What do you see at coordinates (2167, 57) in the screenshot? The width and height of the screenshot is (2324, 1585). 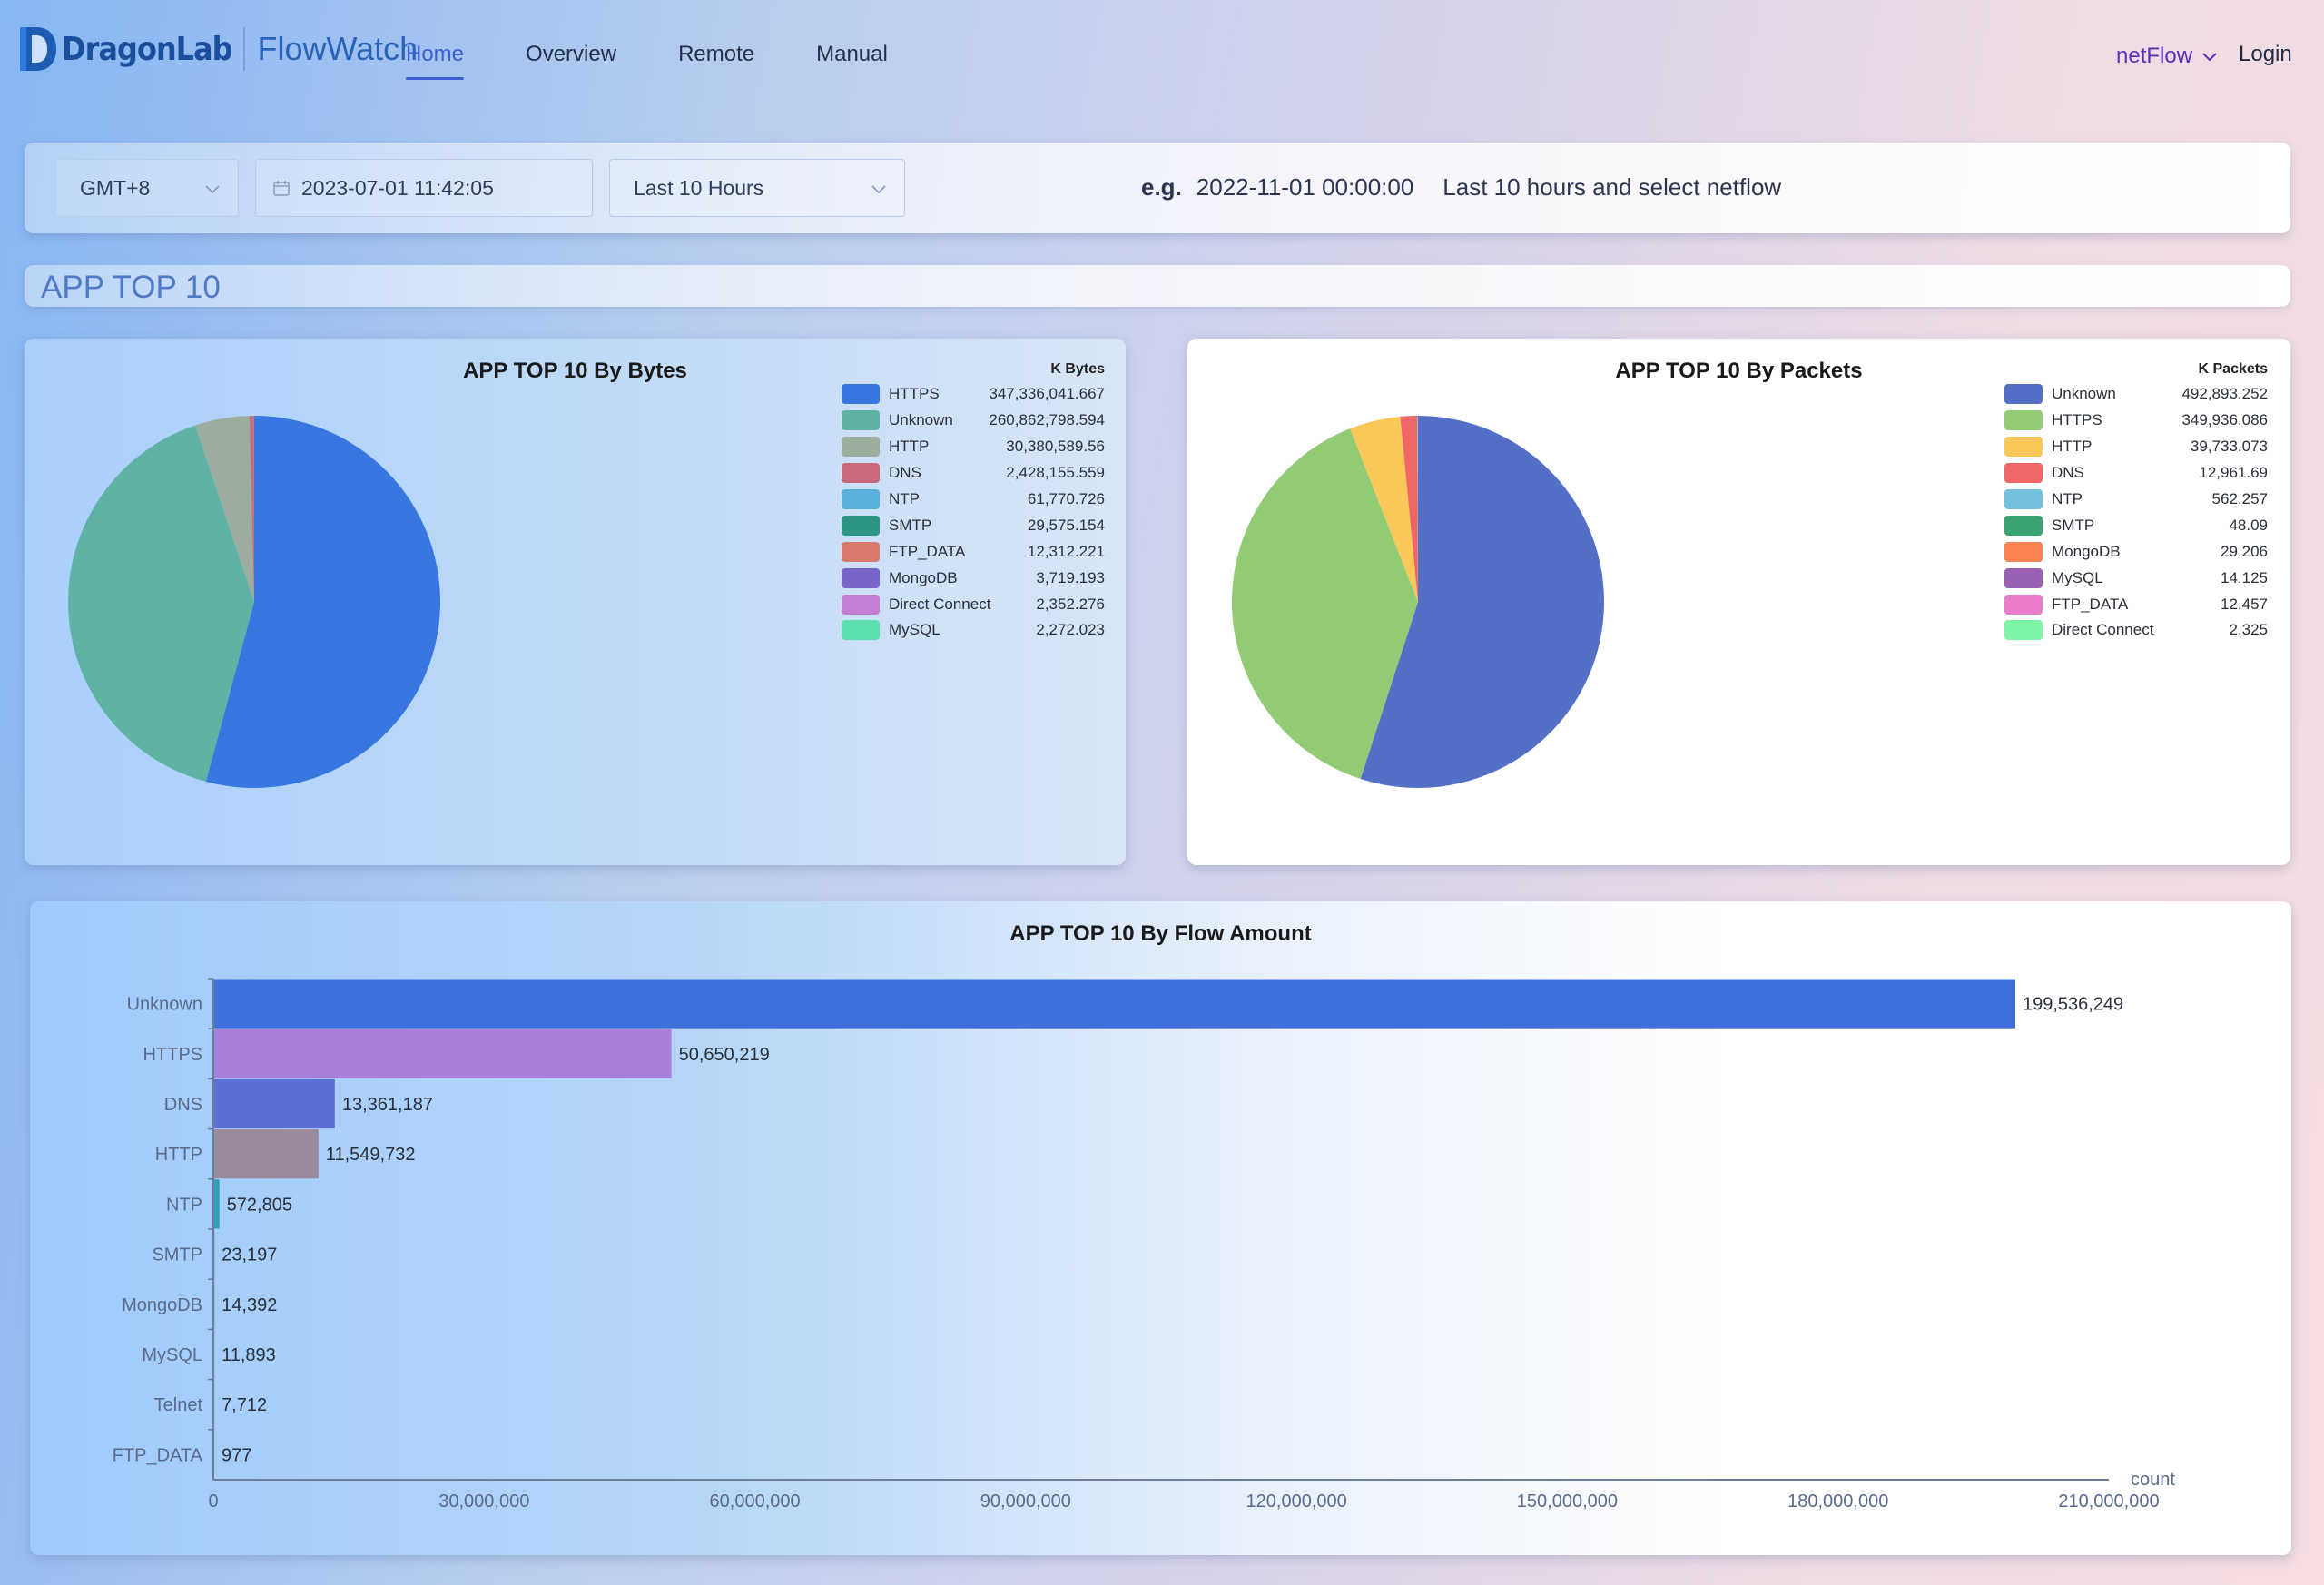 I see `netflow-dropdown: netFlow` at bounding box center [2167, 57].